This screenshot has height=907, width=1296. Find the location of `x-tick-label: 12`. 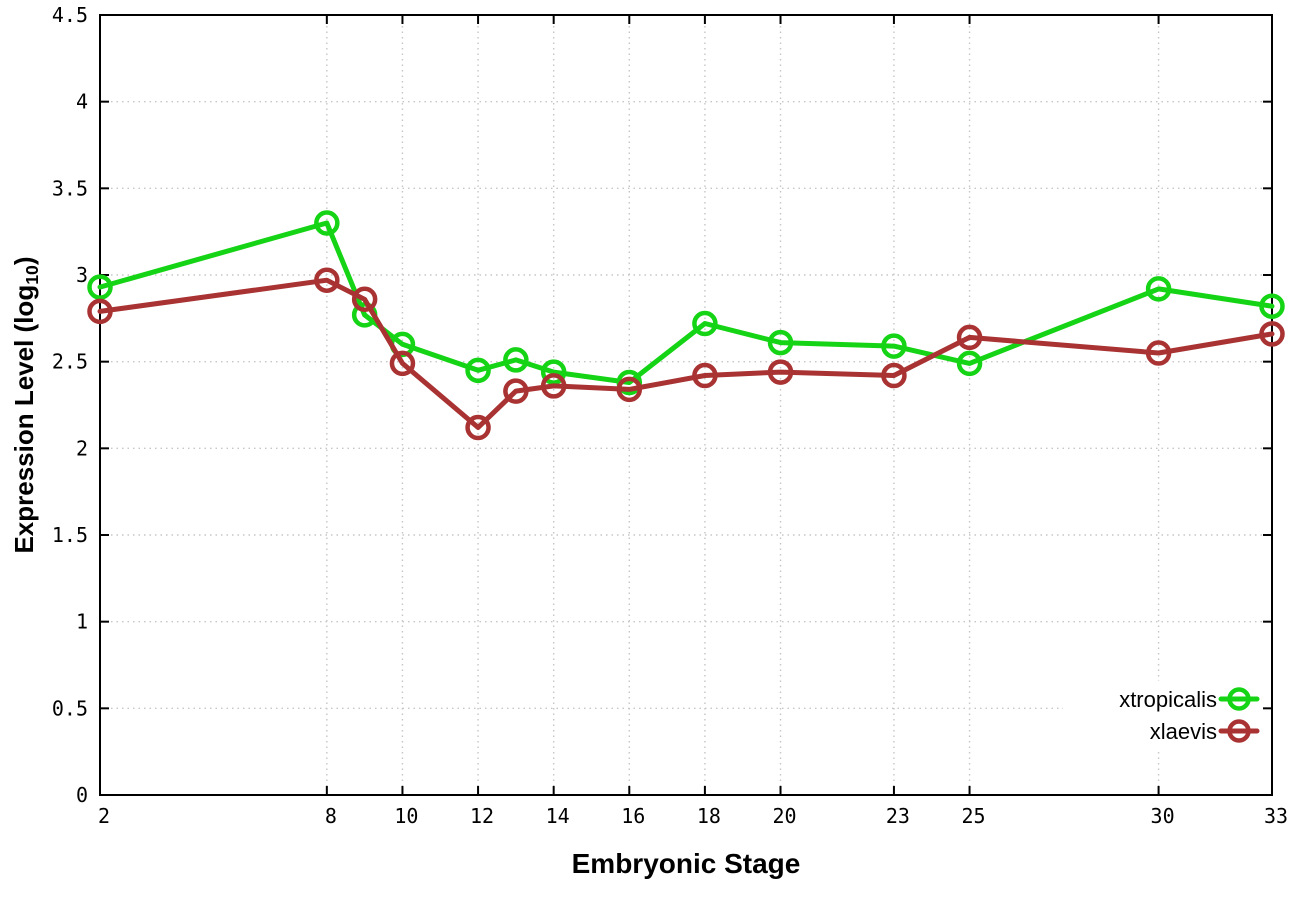

x-tick-label: 12 is located at coordinates (482, 816).